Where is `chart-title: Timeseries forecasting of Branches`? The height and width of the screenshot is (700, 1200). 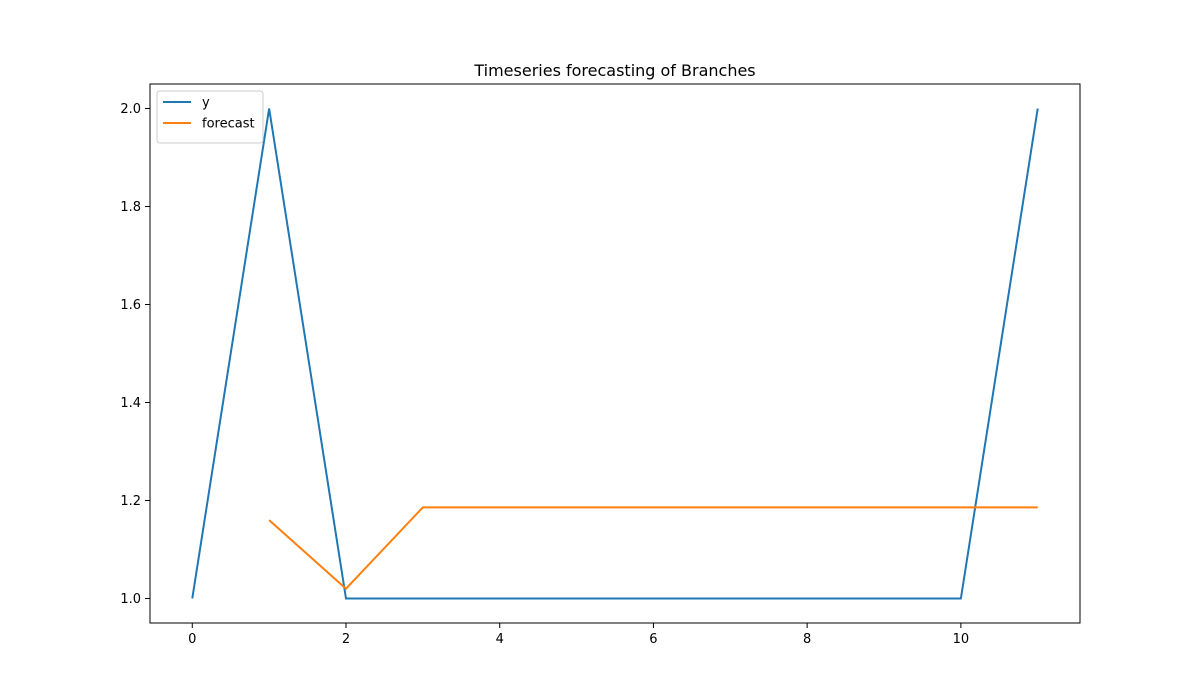
chart-title: Timeseries forecasting of Branches is located at coordinates (614, 70).